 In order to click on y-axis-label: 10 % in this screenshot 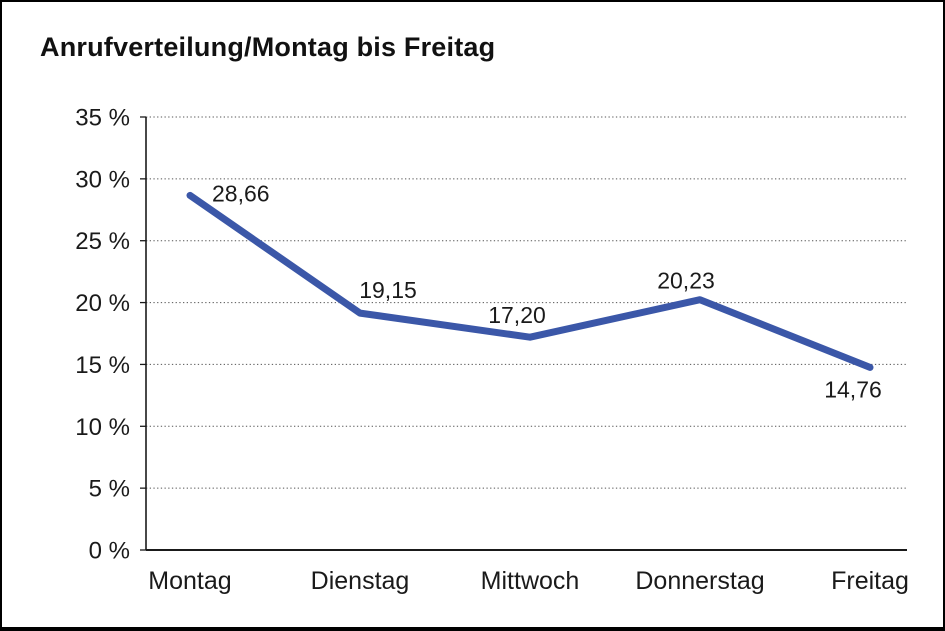, I will do `click(102, 427)`.